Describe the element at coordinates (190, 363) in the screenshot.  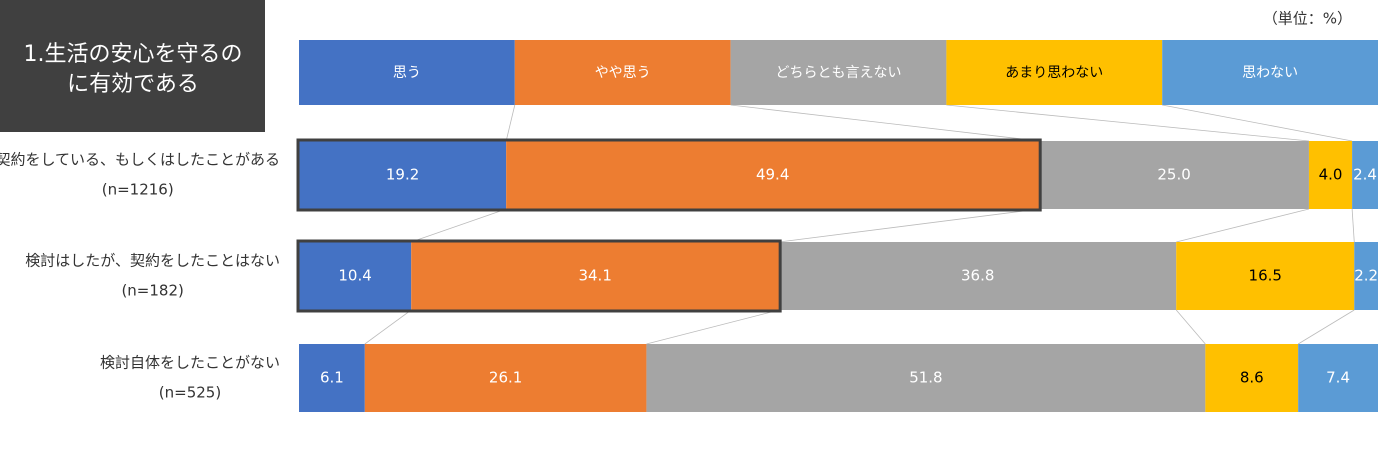
I see `category-label: 検討自体をしたことがない` at that location.